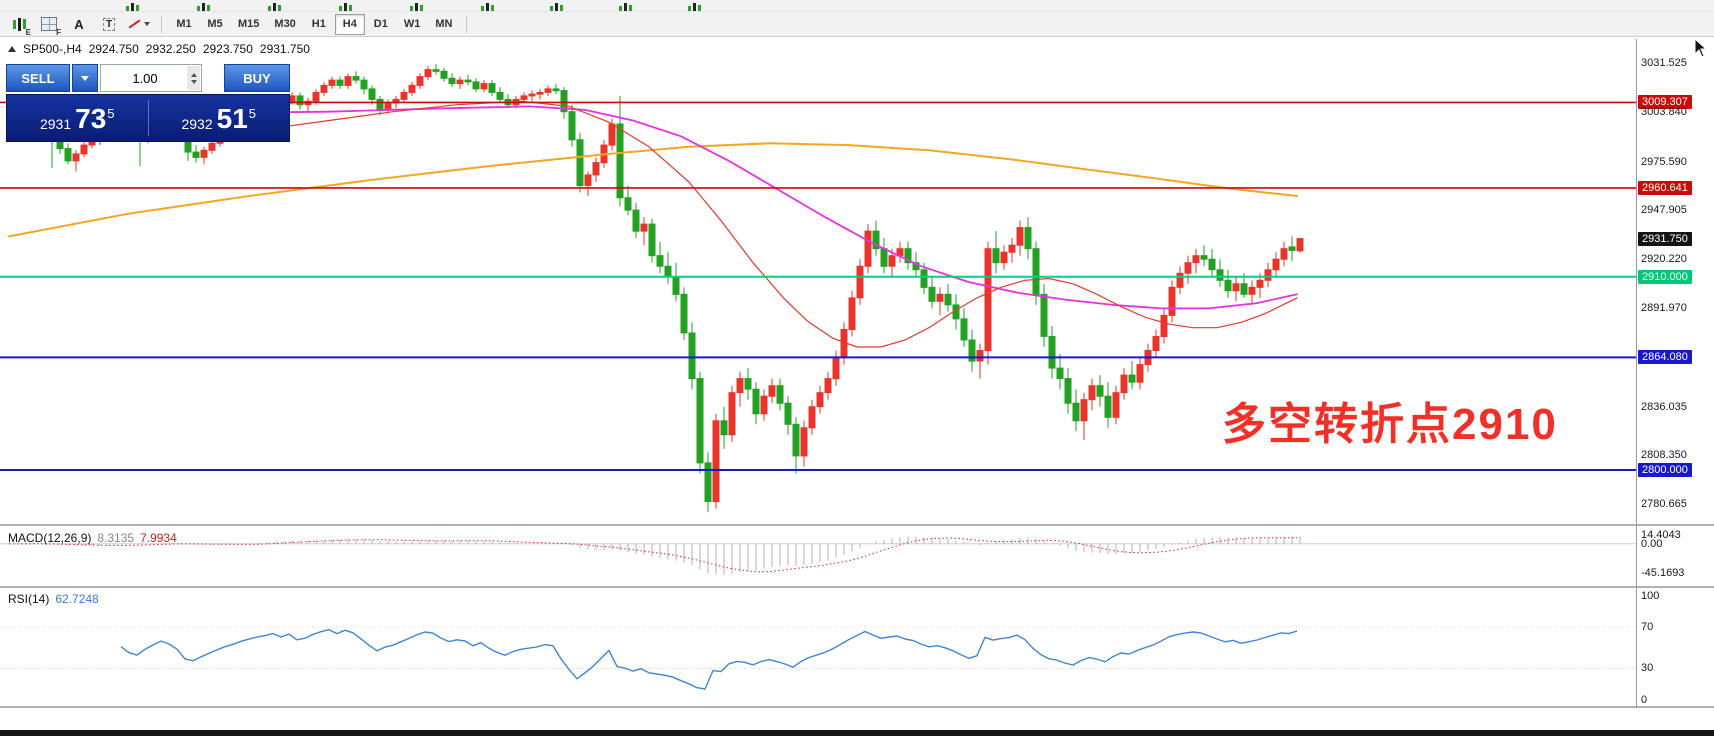 Image resolution: width=1714 pixels, height=736 pixels. What do you see at coordinates (1665, 470) in the screenshot?
I see `price-level-badge: 2800.000` at bounding box center [1665, 470].